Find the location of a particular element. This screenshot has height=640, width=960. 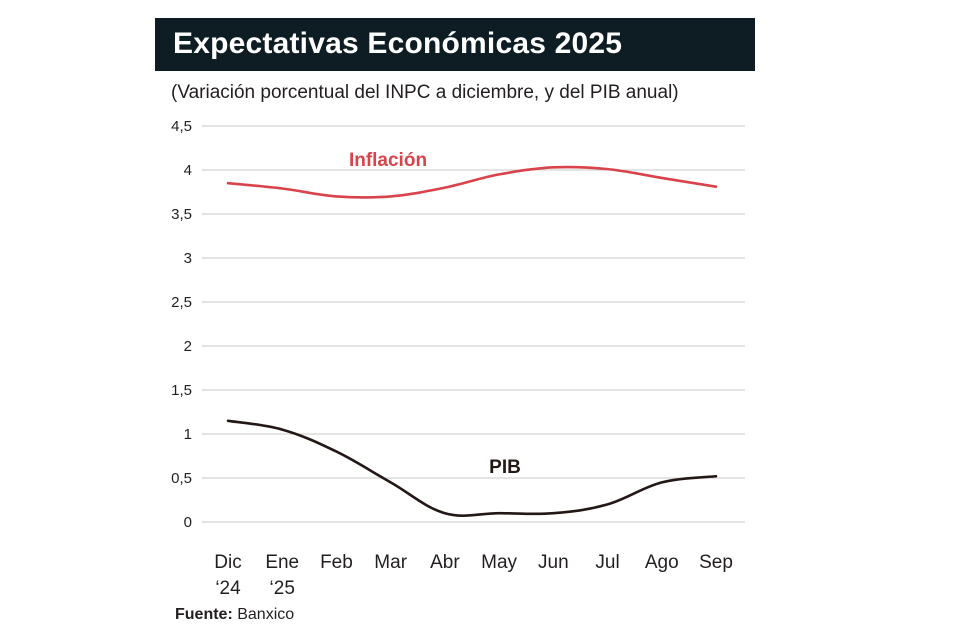

x-tick-label: Sep is located at coordinates (716, 562).